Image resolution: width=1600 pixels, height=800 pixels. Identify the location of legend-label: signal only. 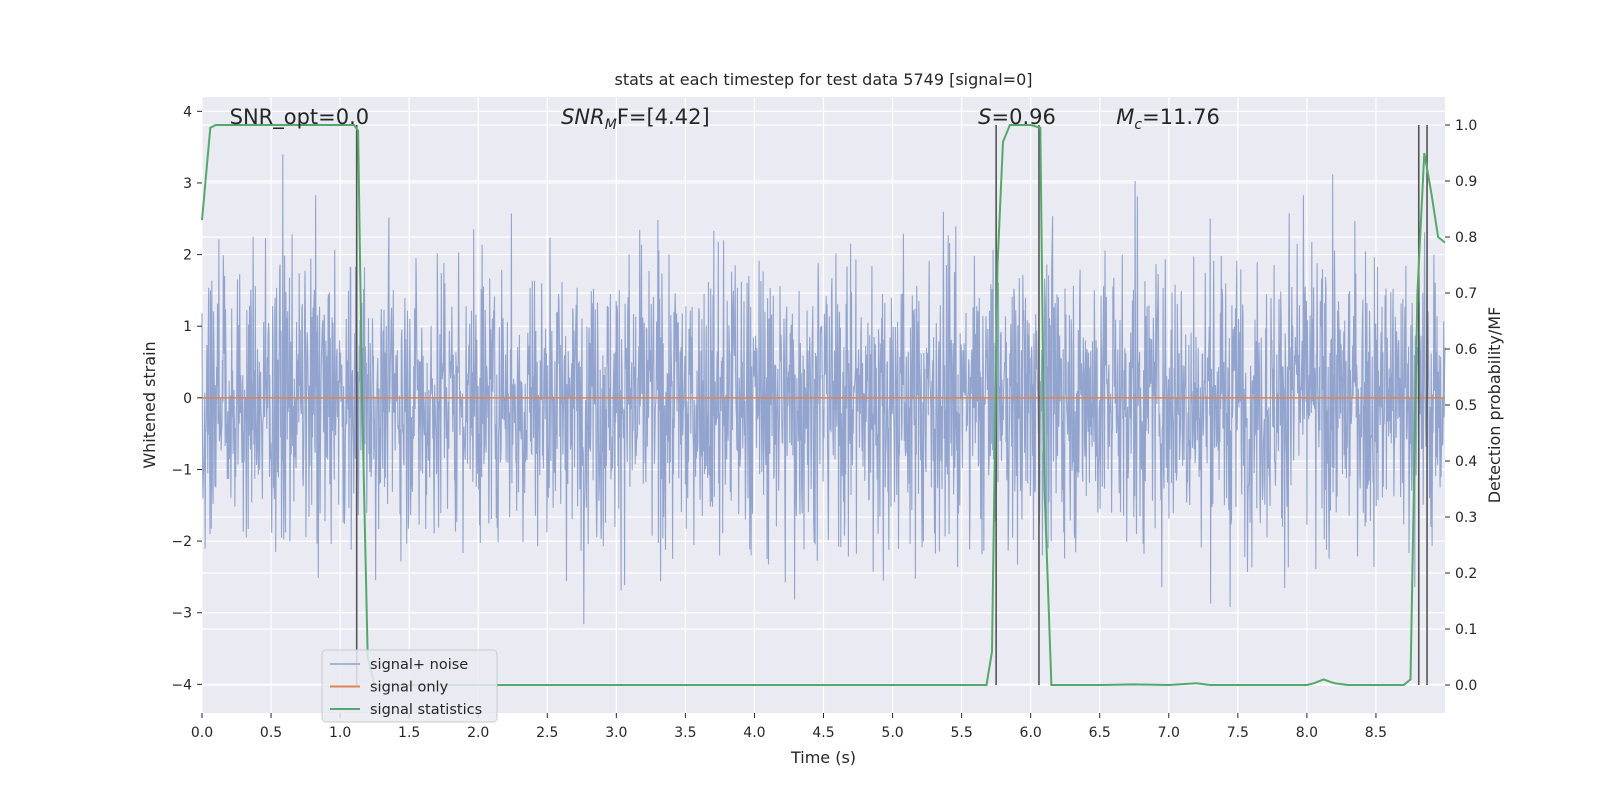
(409, 688).